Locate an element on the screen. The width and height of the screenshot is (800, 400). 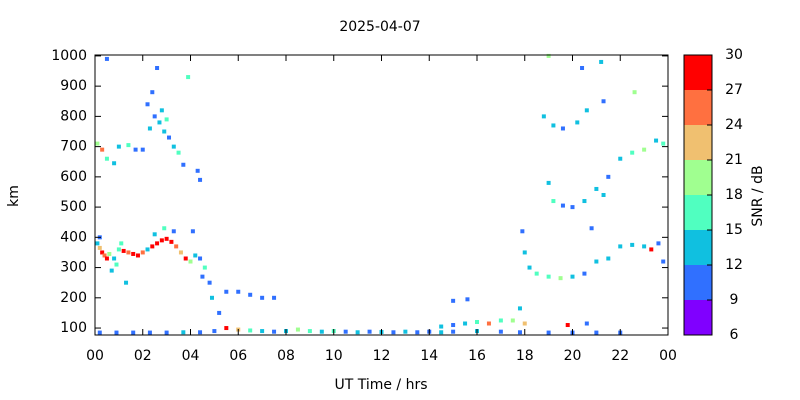
colorbar-label: SNR / dB is located at coordinates (758, 195).